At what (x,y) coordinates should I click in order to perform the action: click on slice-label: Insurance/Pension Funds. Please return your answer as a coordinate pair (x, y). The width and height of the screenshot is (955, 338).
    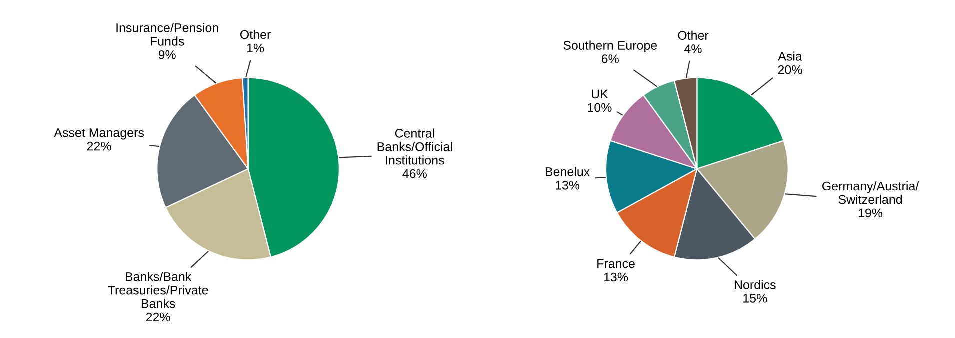
    Looking at the image, I should click on (167, 34).